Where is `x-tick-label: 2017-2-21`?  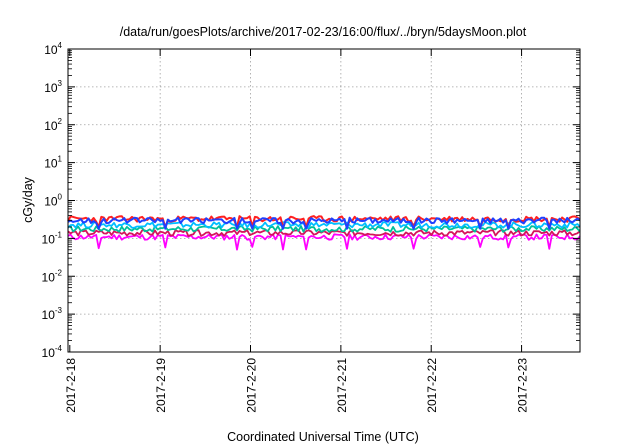
x-tick-label: 2017-2-21 is located at coordinates (342, 385).